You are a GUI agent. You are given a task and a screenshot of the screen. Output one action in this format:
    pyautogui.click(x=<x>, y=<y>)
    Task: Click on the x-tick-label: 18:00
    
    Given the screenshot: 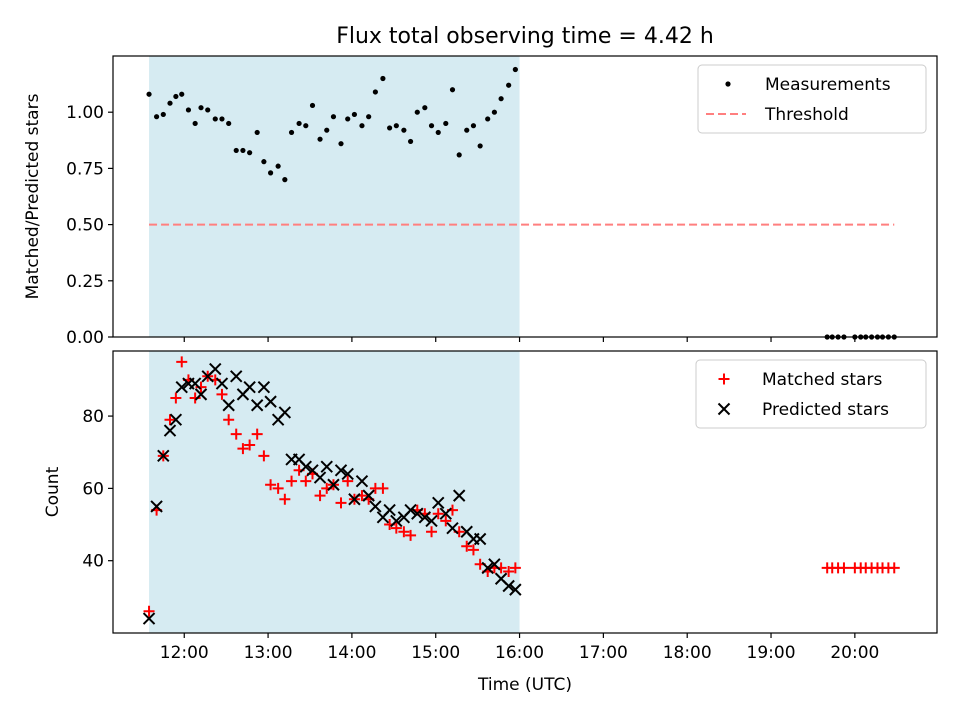 What is the action you would take?
    pyautogui.click(x=687, y=653)
    